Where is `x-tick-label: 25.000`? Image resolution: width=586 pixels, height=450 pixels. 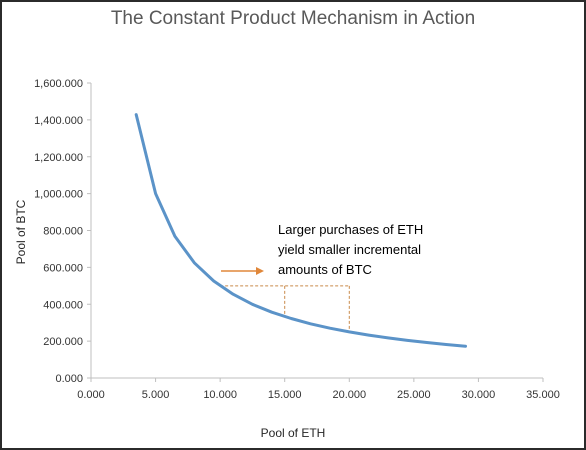 x-tick-label: 25.000 is located at coordinates (414, 395).